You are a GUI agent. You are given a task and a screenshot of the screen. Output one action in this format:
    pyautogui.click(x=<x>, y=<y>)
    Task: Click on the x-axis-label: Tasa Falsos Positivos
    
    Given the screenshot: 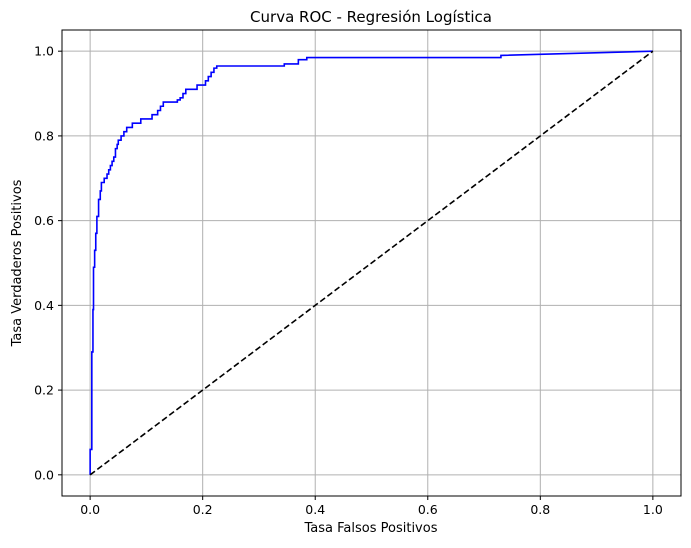 What is the action you would take?
    pyautogui.click(x=371, y=528)
    